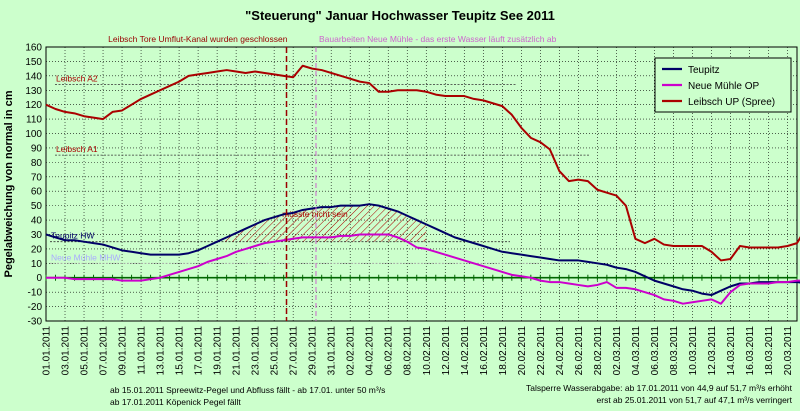 This screenshot has height=411, width=800. What do you see at coordinates (142, 350) in the screenshot?
I see `x-tick-label: 11.01.2011` at bounding box center [142, 350].